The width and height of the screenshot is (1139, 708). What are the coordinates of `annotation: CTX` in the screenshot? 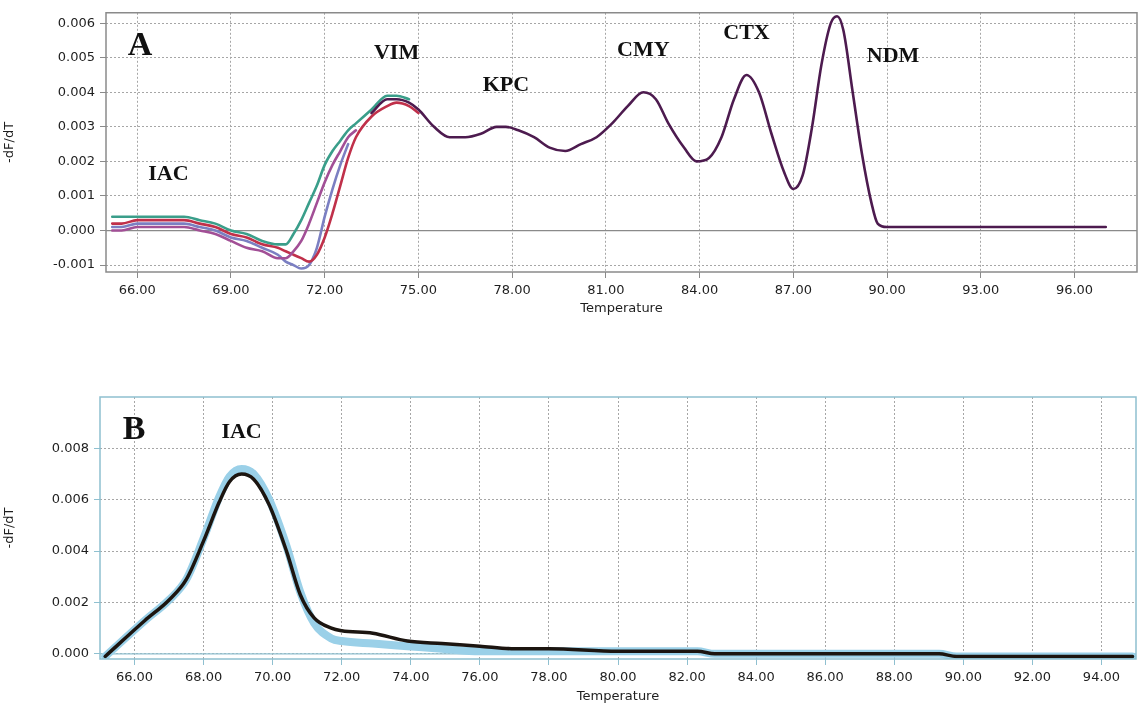 It's located at (746, 31).